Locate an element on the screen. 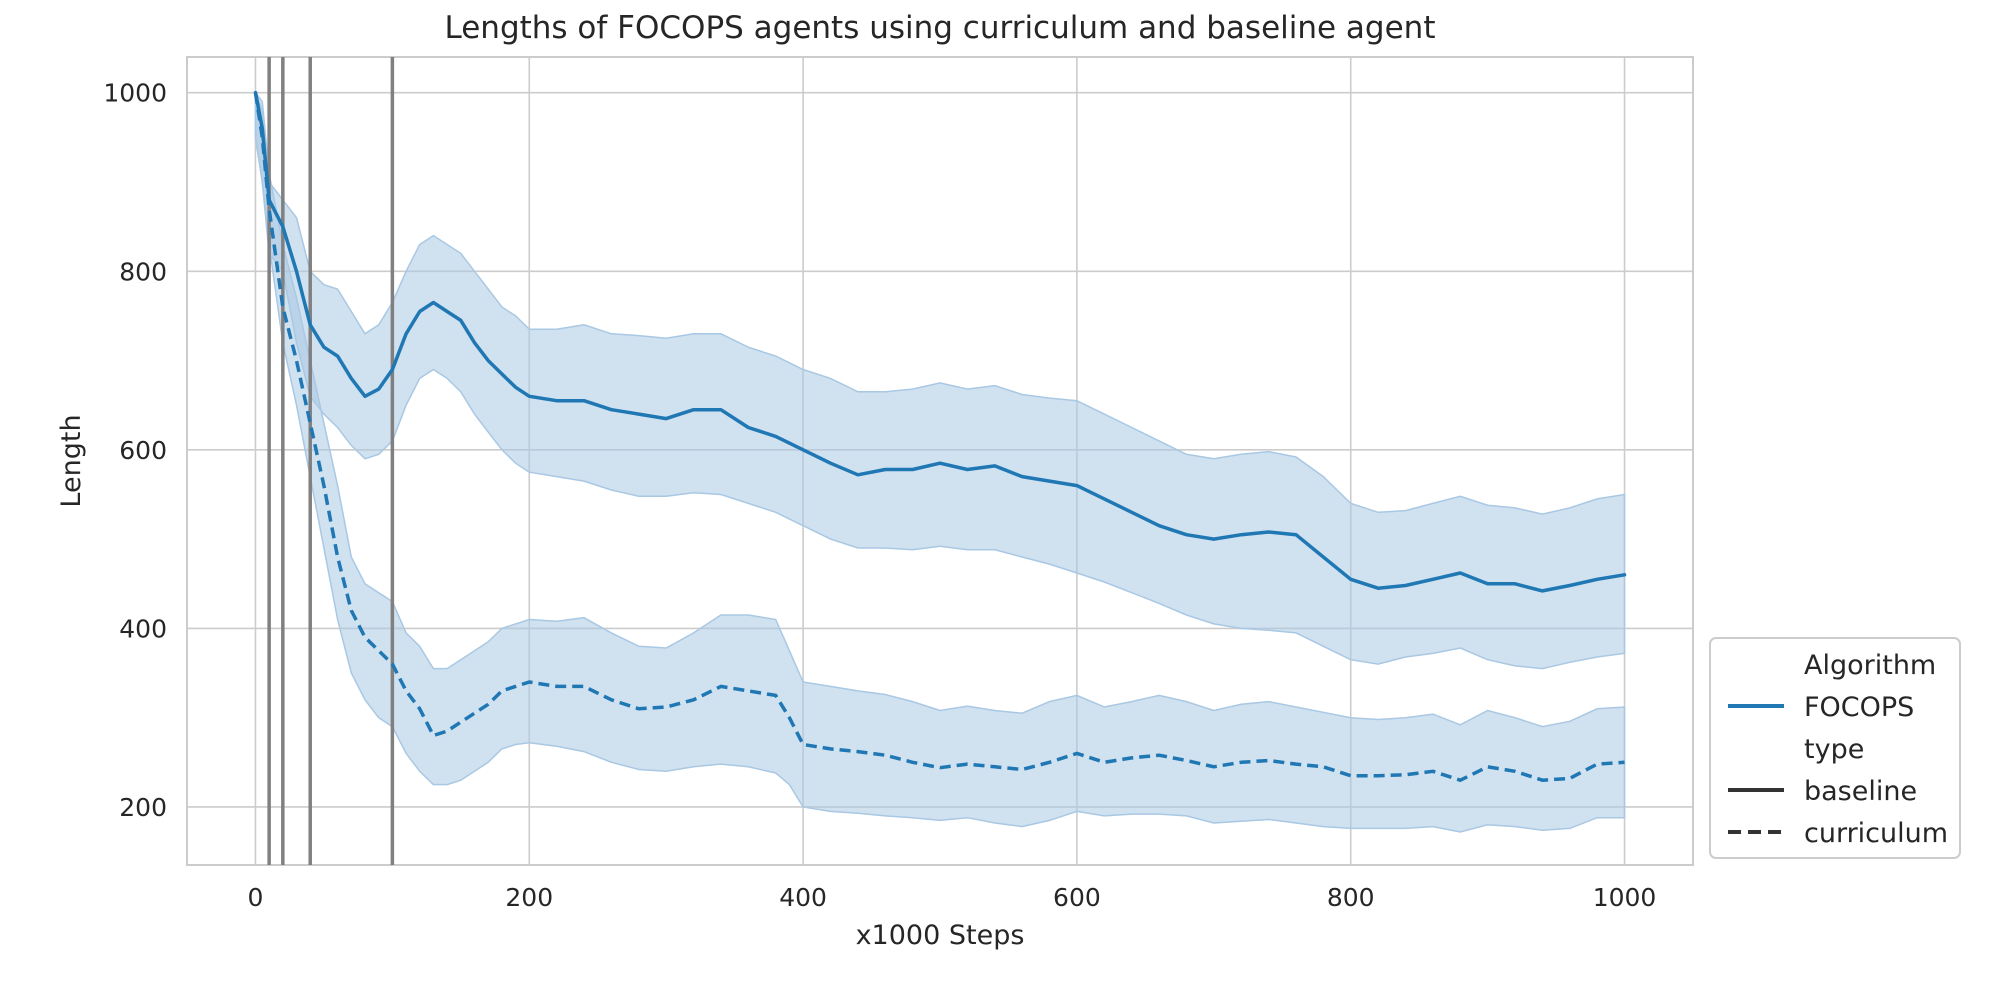  y-tick-label: 800 is located at coordinates (143, 271).